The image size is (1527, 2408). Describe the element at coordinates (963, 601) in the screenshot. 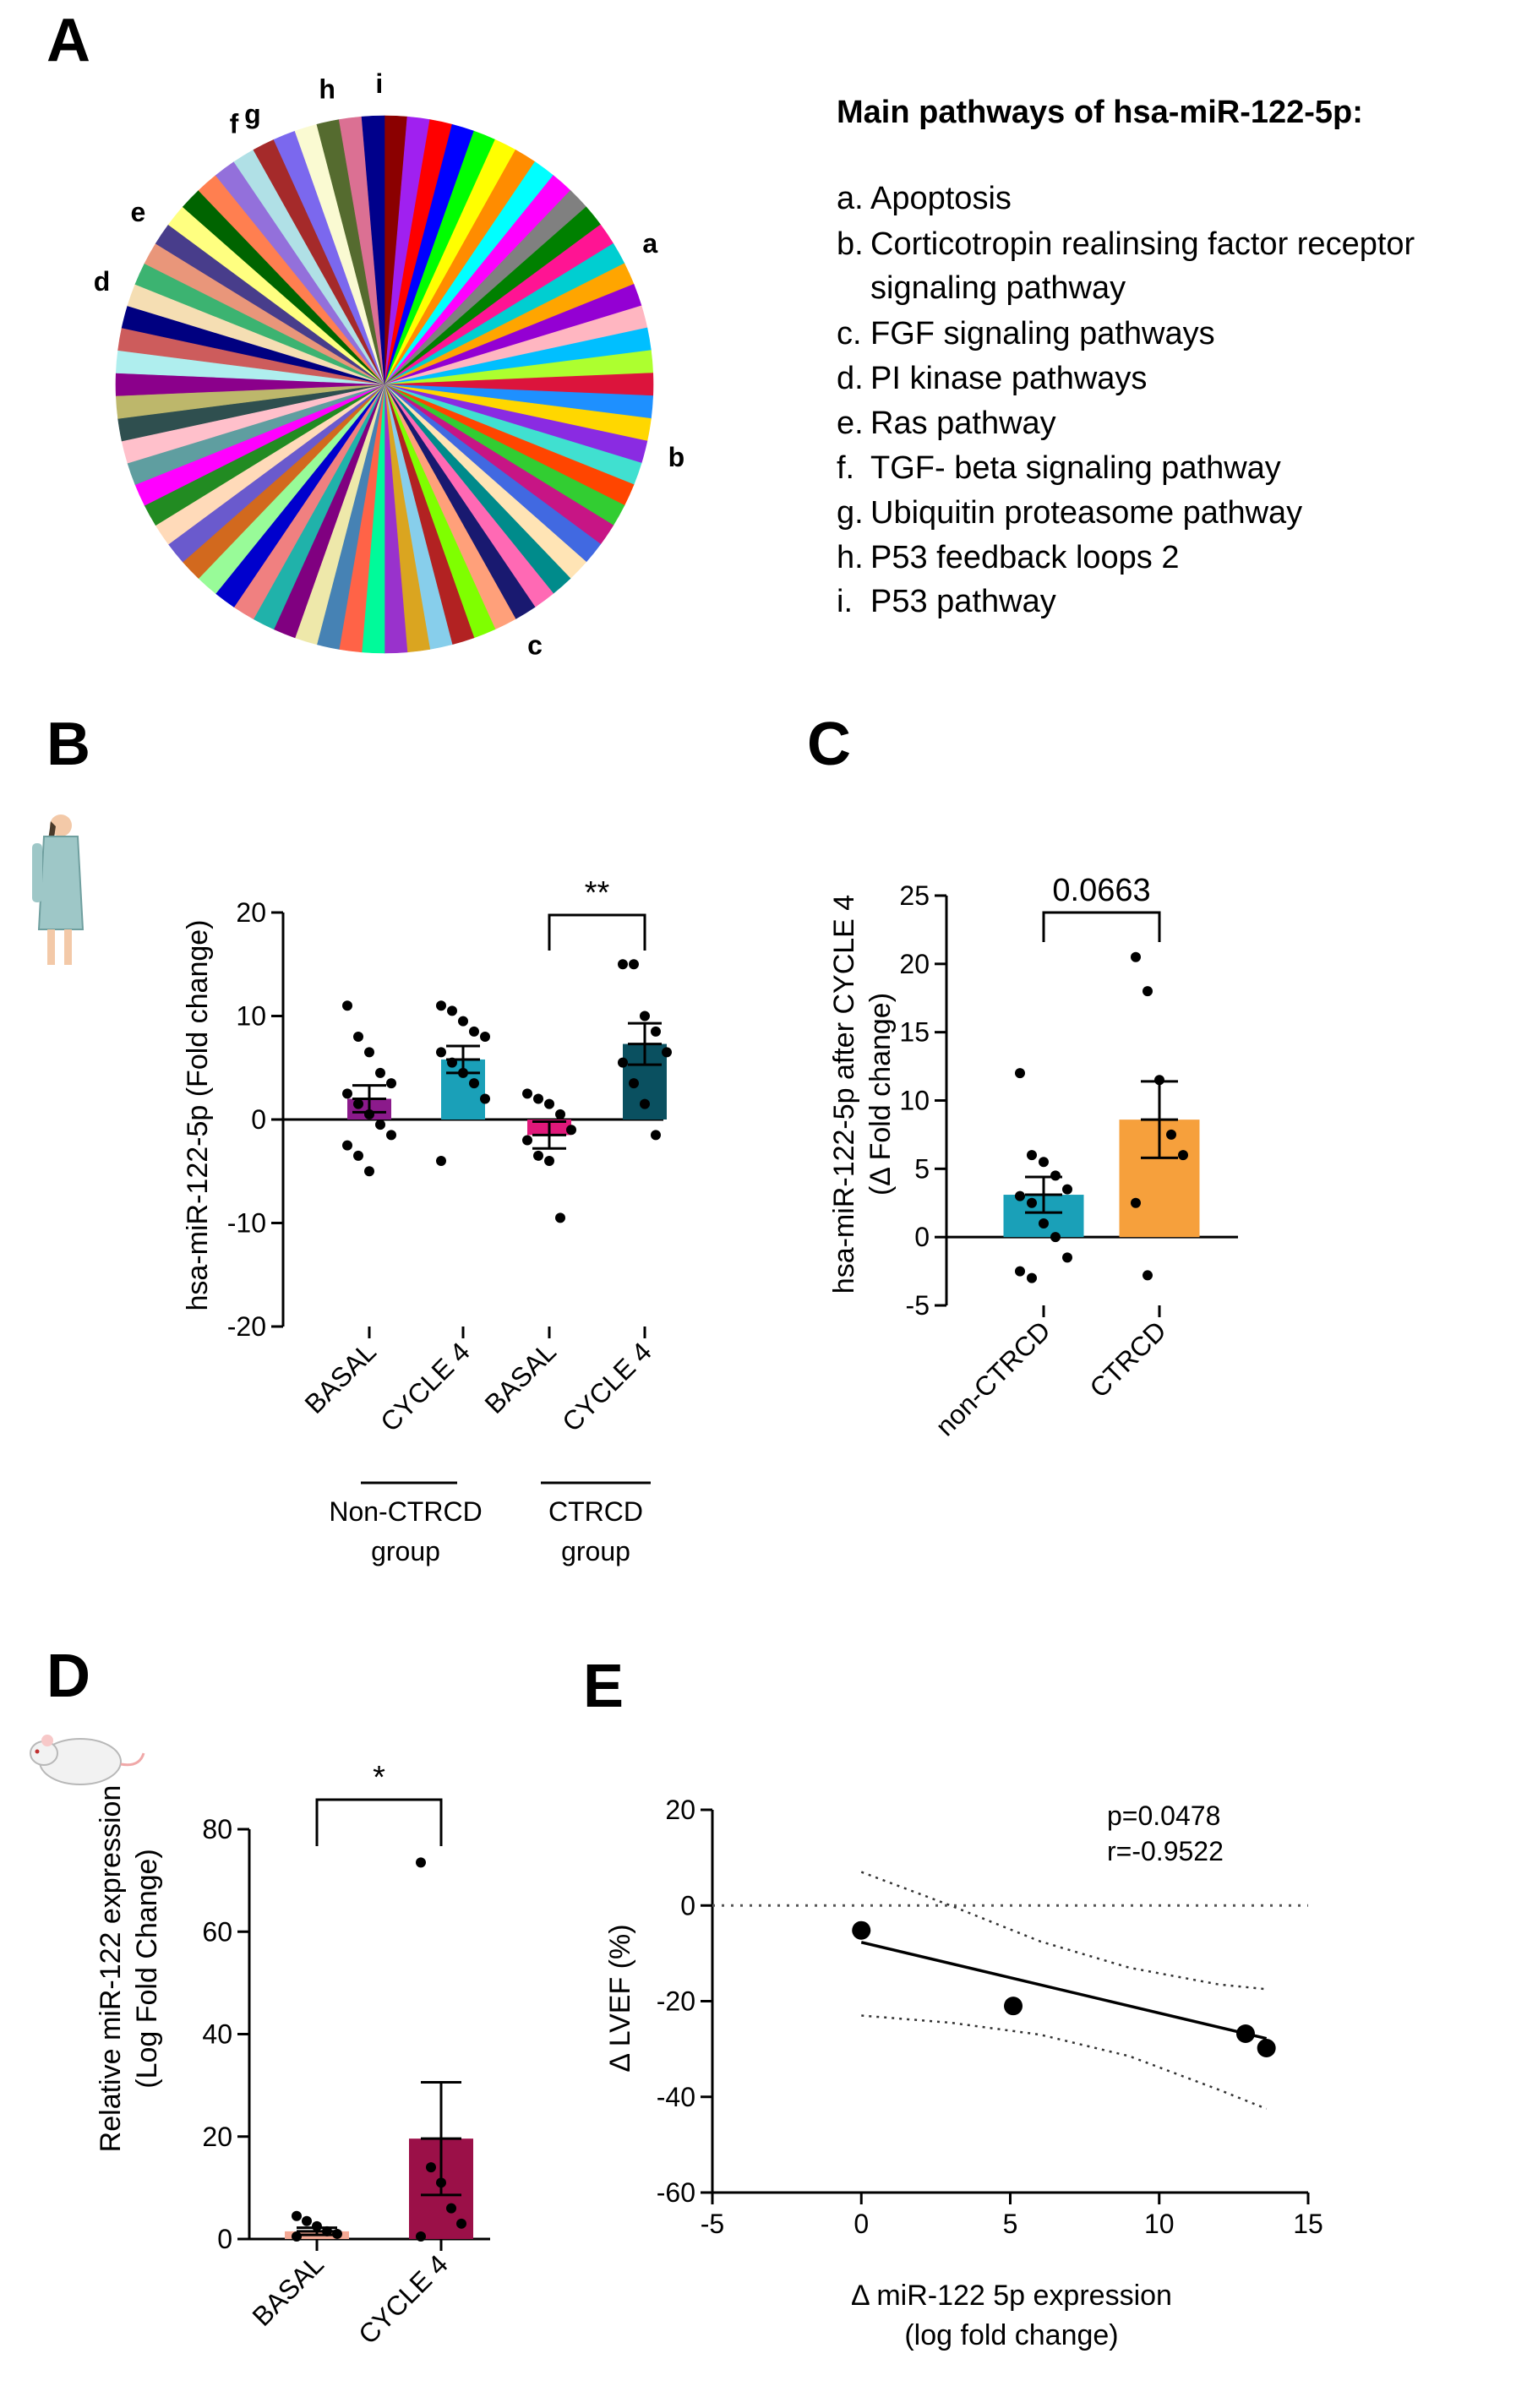

I see `legend-item-p53-pathway: P53 pathway` at that location.